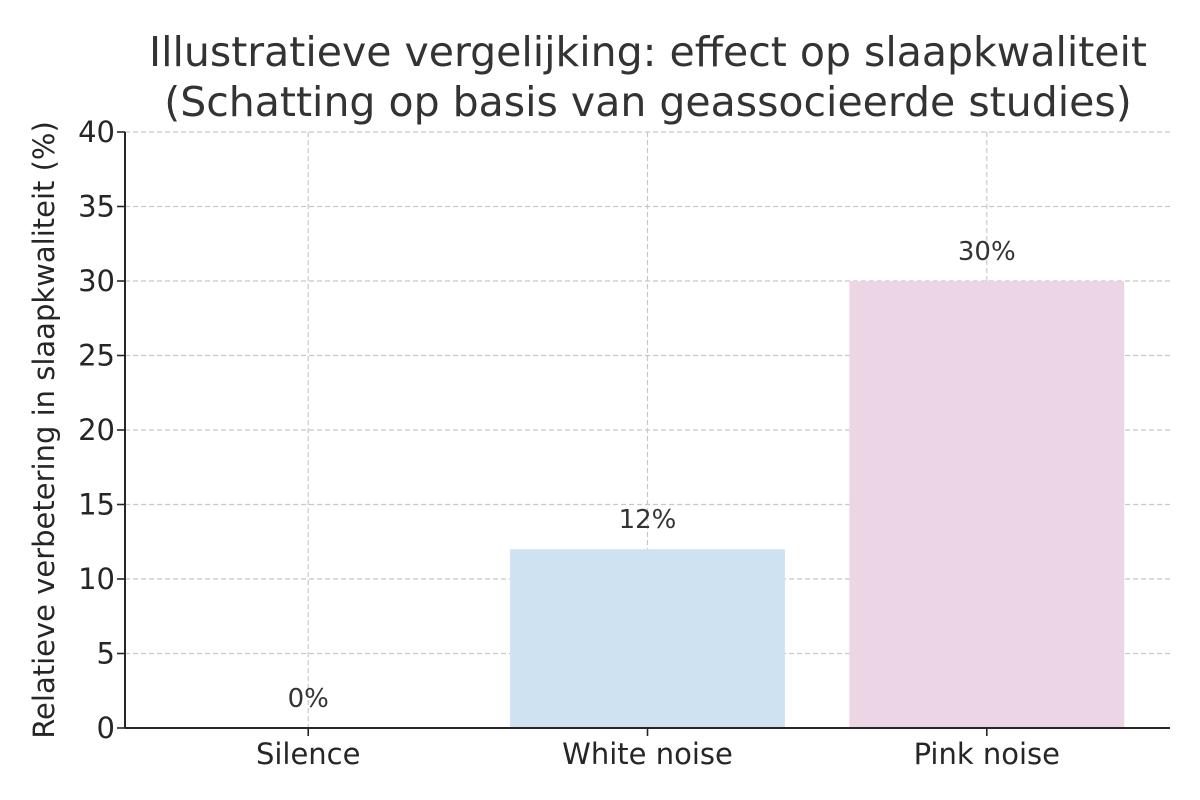 The width and height of the screenshot is (1200, 800). I want to click on bar-value-label: 12%, so click(648, 520).